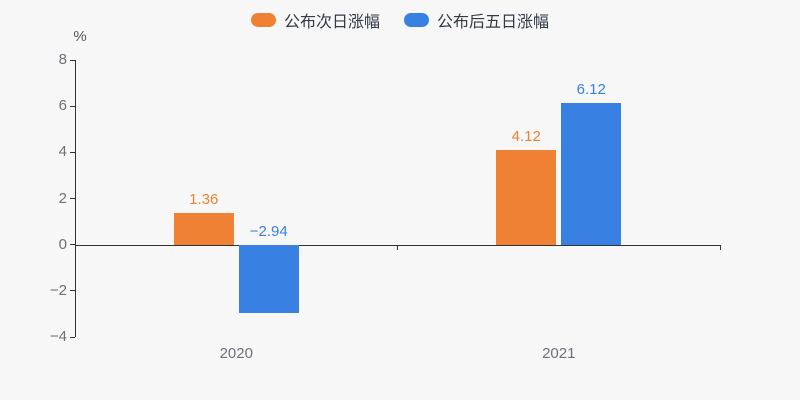  I want to click on y-axis-tick-label: 4, so click(62, 152).